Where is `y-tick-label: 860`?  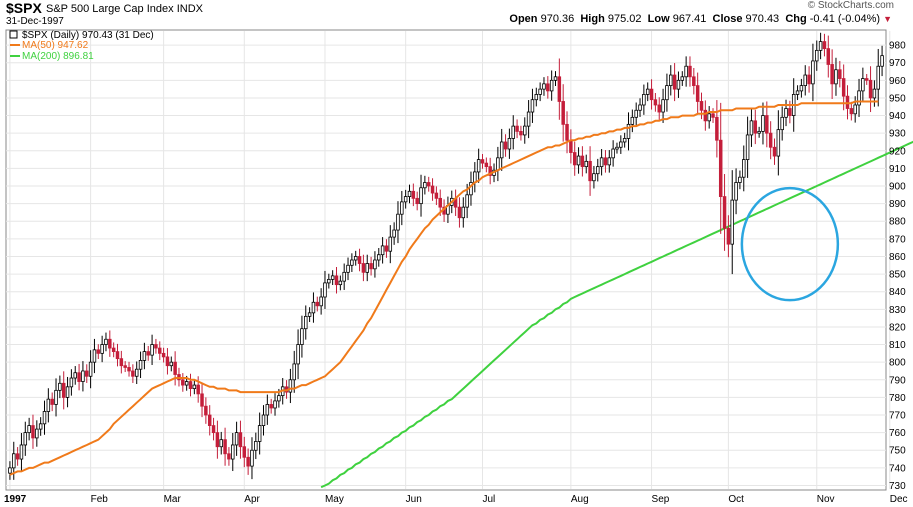 y-tick-label: 860 is located at coordinates (897, 257).